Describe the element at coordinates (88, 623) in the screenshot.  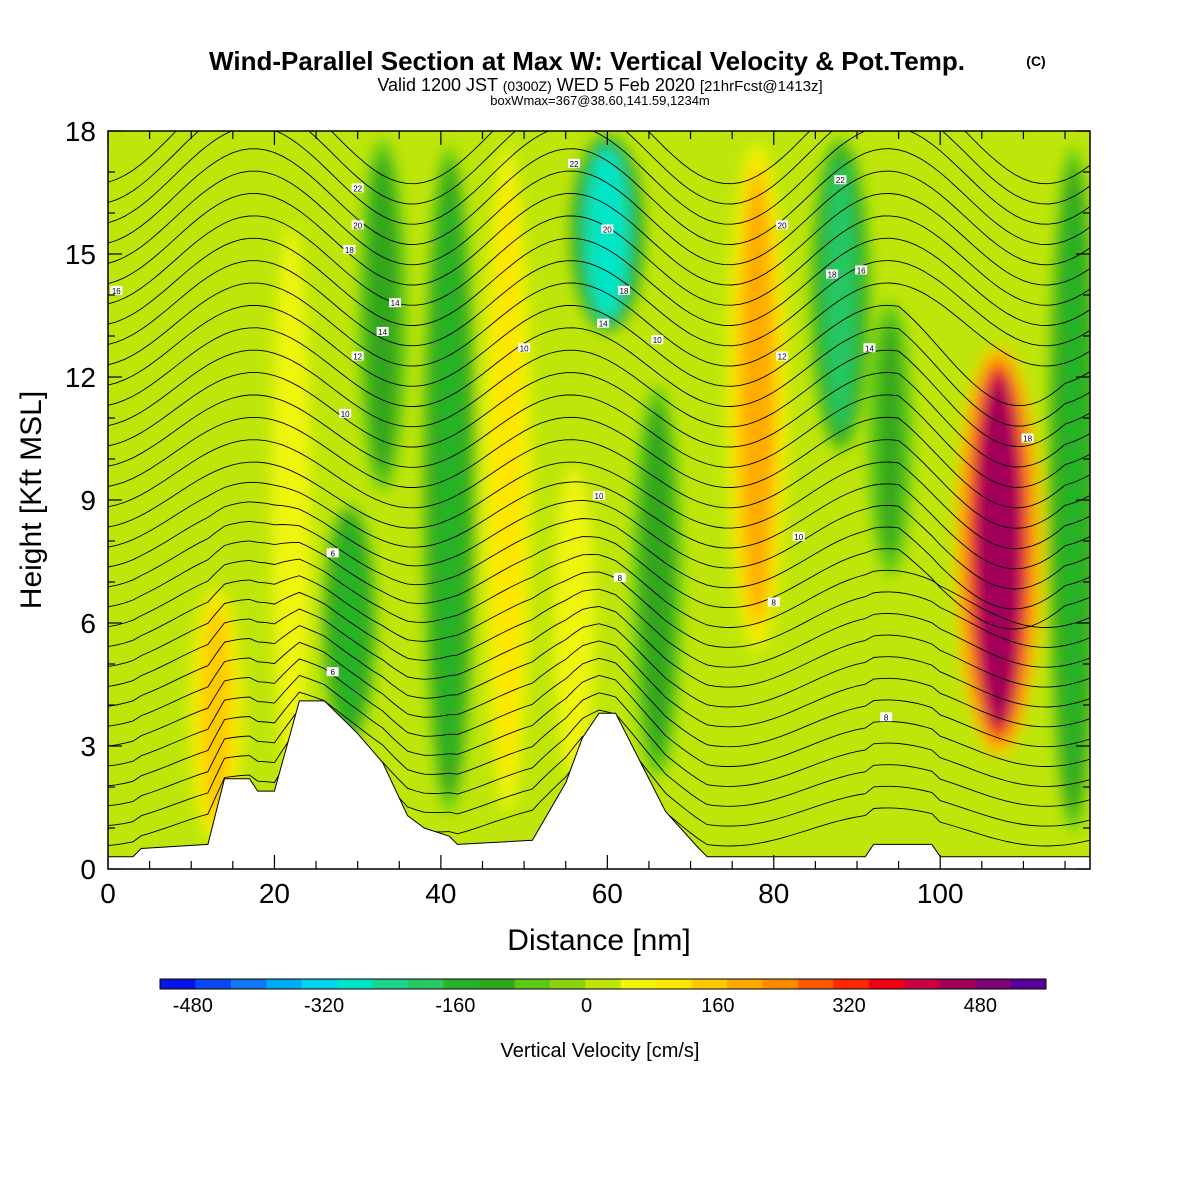
I see `y-tick-label: 6` at that location.